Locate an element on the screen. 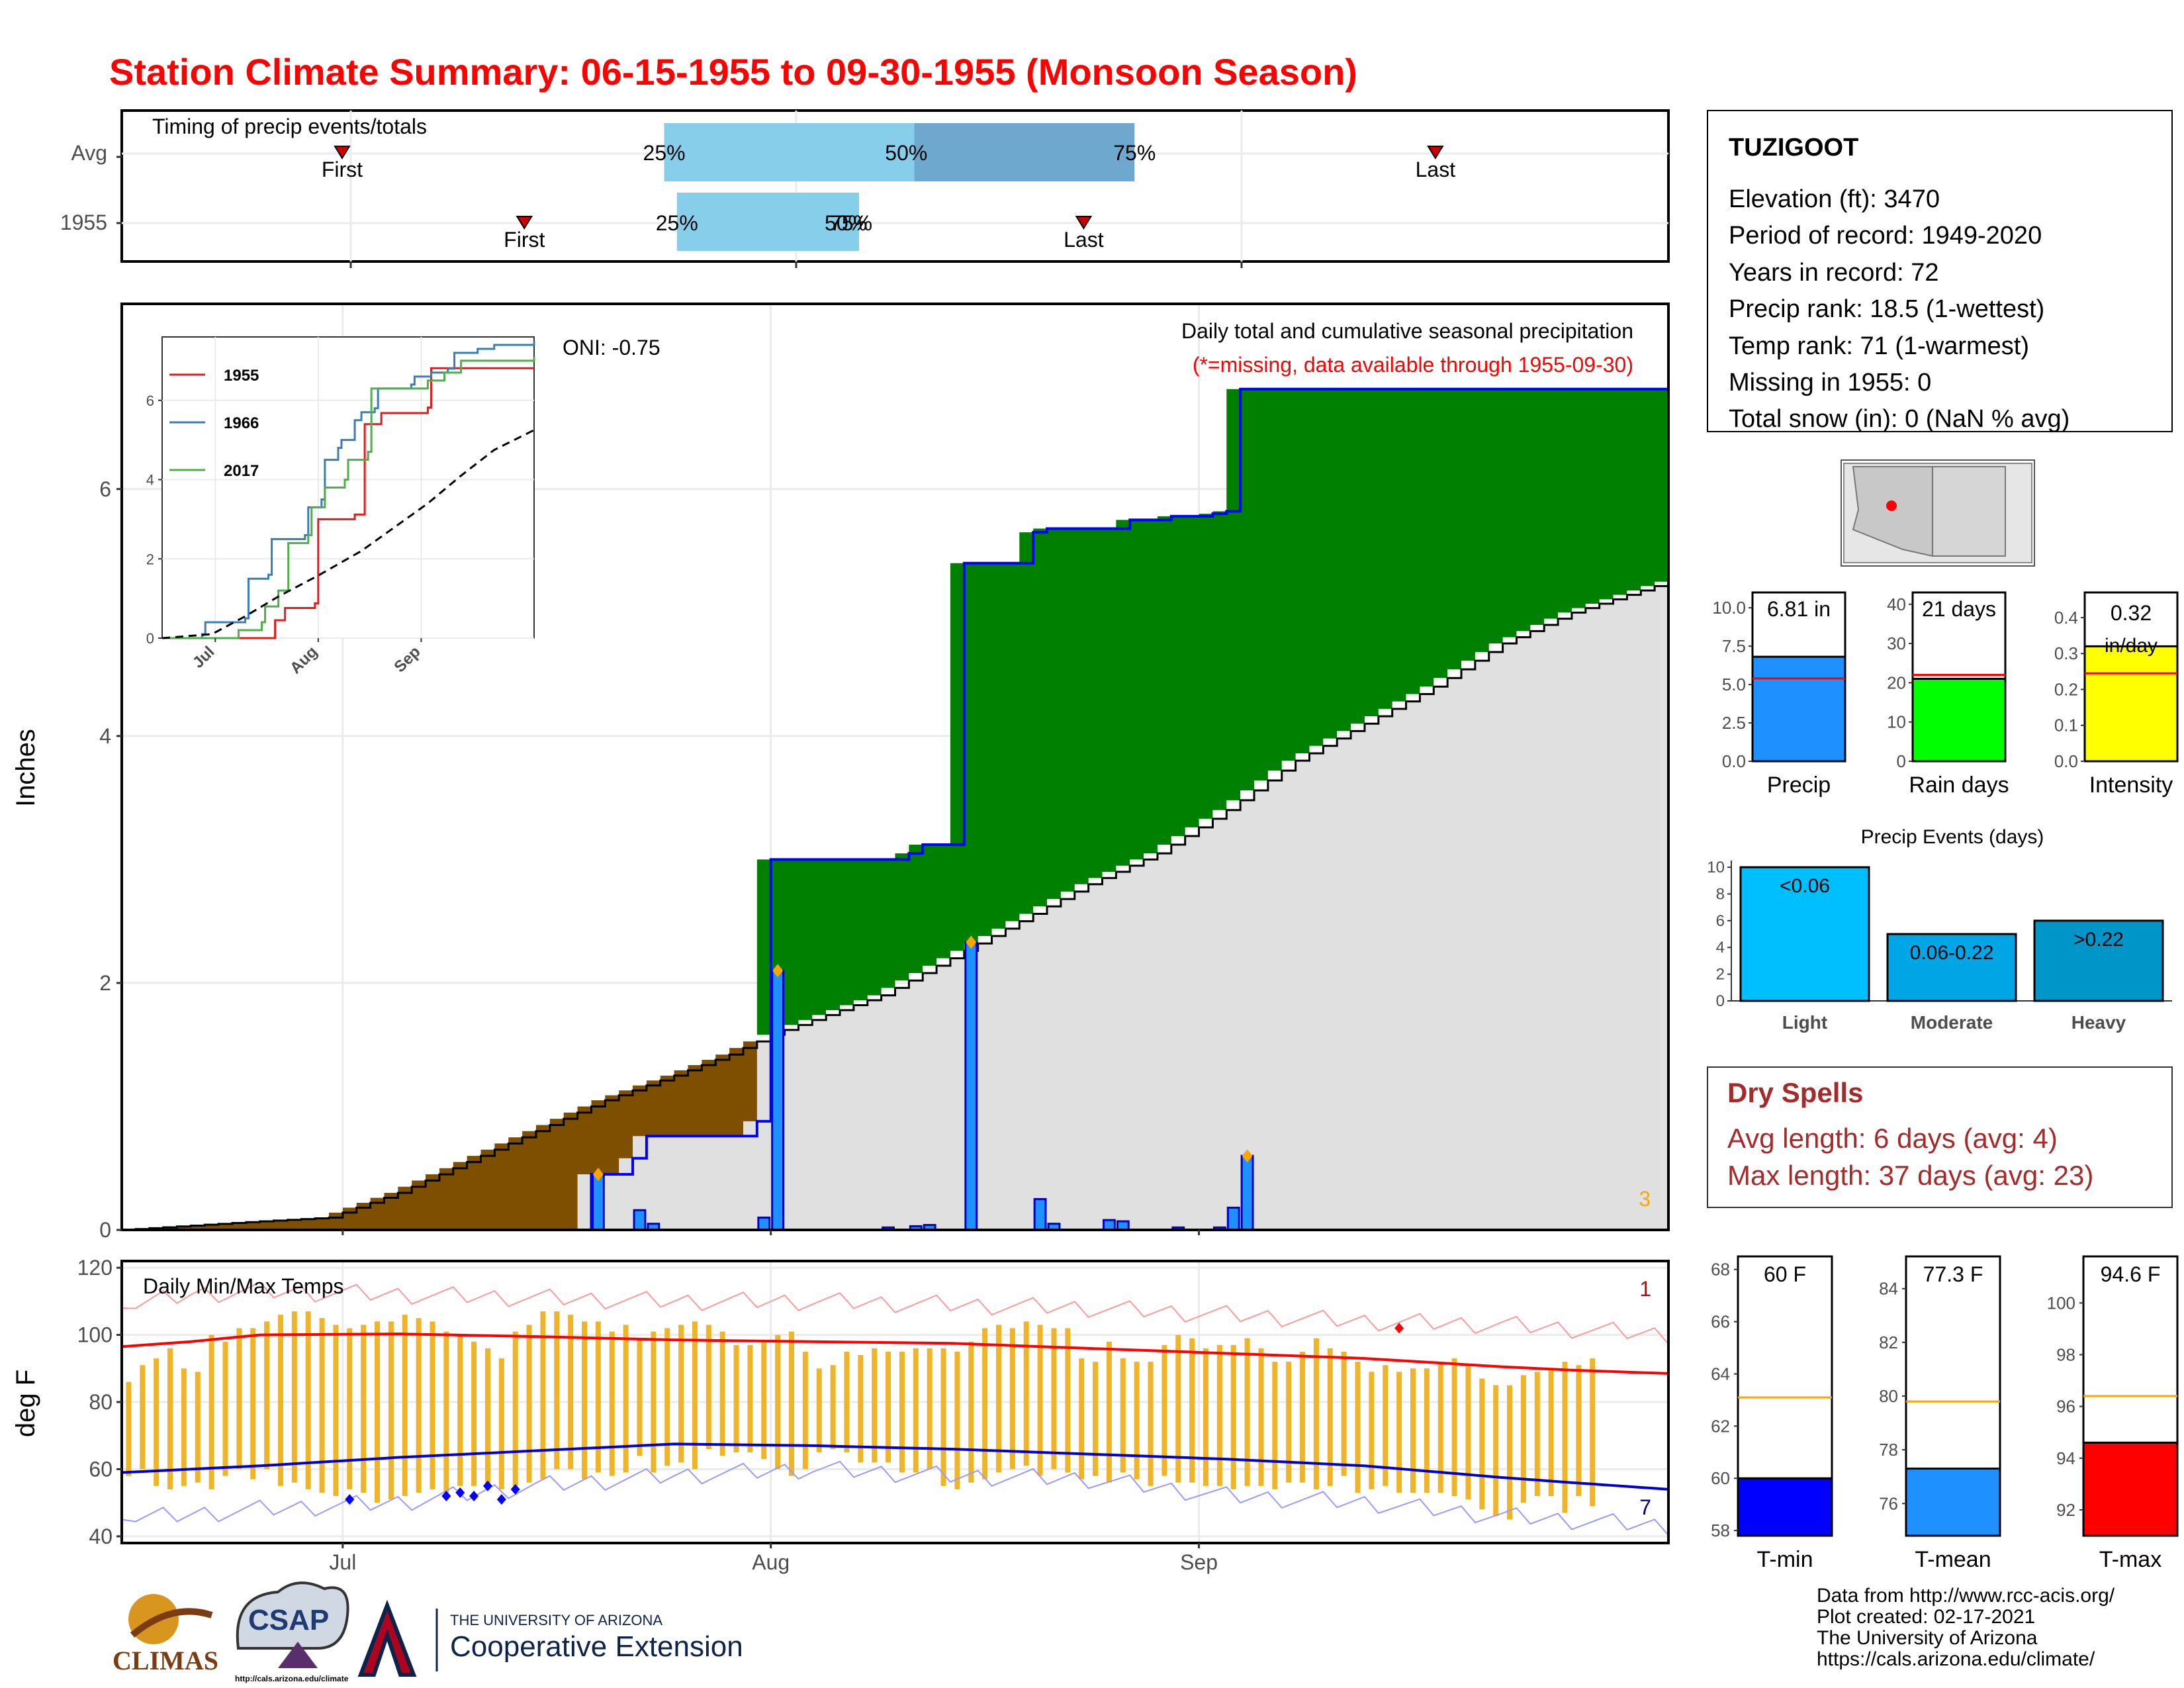 This screenshot has height=1688, width=2184. events-bar-label: >0.22 is located at coordinates (2098, 940).